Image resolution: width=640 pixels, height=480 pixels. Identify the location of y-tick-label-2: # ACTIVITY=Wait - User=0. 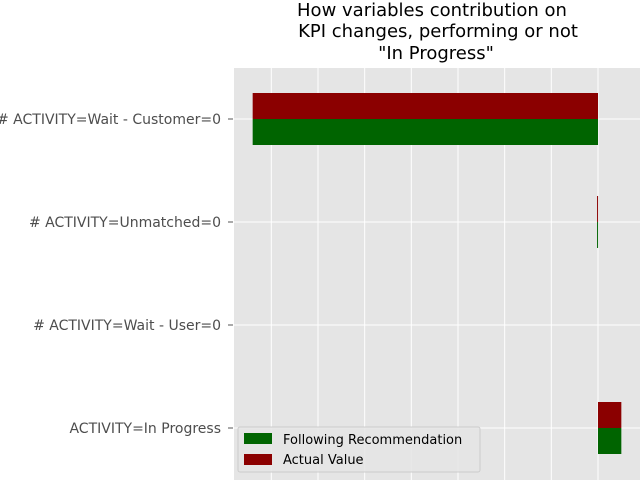
(127, 326).